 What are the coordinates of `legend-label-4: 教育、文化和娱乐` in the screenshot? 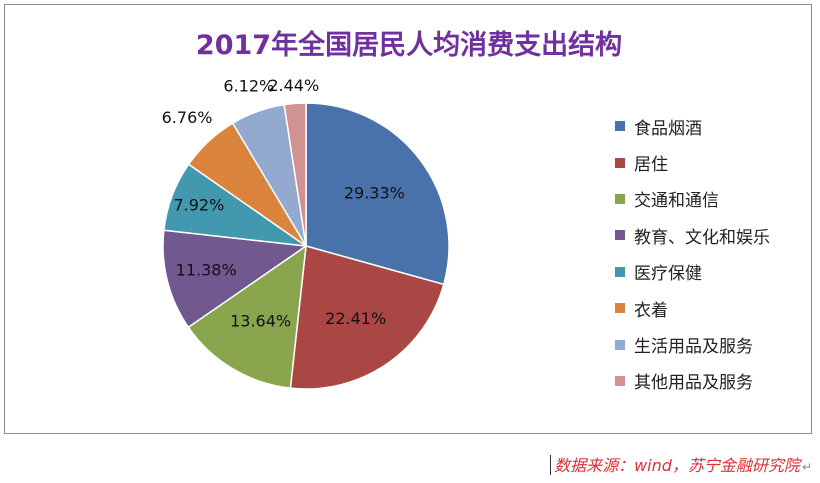 It's located at (702, 237).